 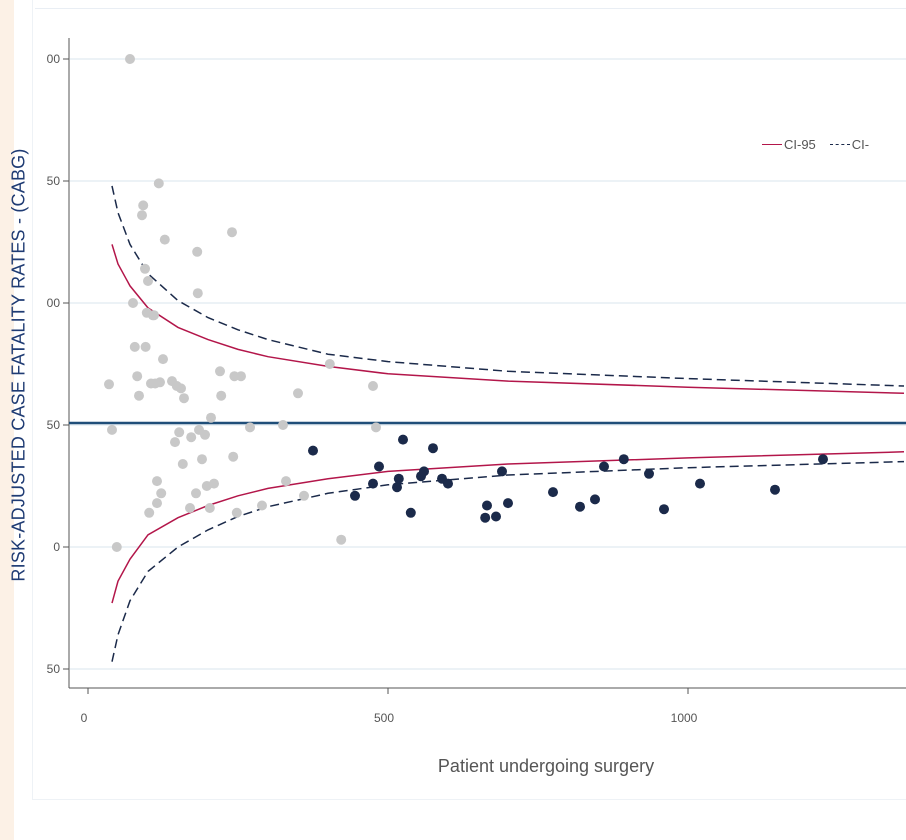 What do you see at coordinates (84, 718) in the screenshot?
I see `x-tick-label: 0` at bounding box center [84, 718].